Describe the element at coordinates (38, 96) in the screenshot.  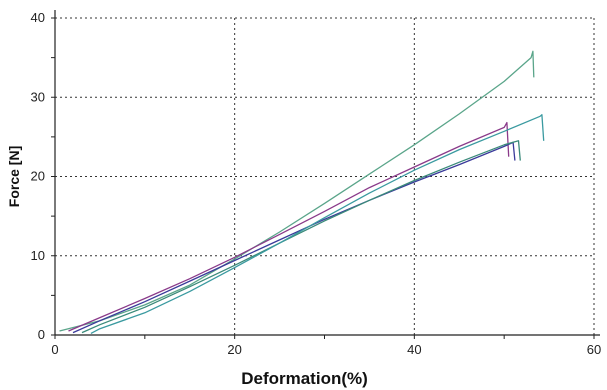
I see `y-tick-label: 30` at that location.